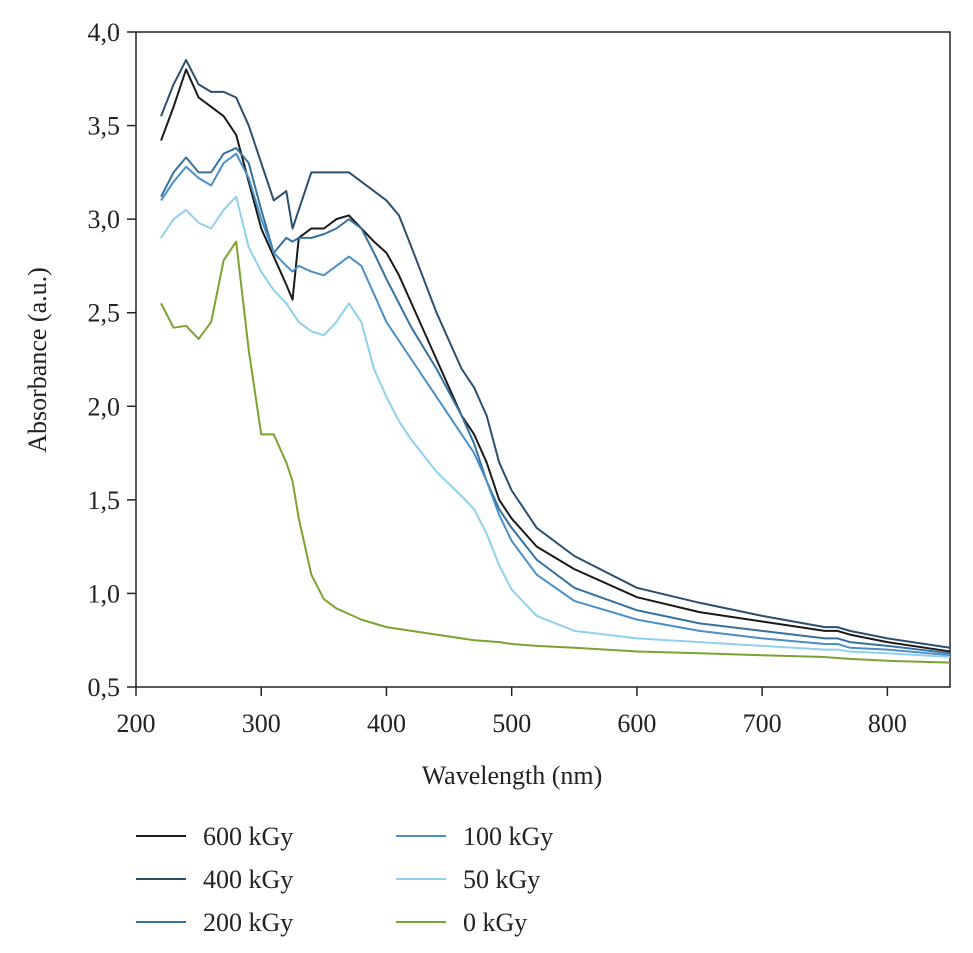 The height and width of the screenshot is (953, 973). Describe the element at coordinates (248, 836) in the screenshot. I see `legend-label: 600 kGy` at that location.